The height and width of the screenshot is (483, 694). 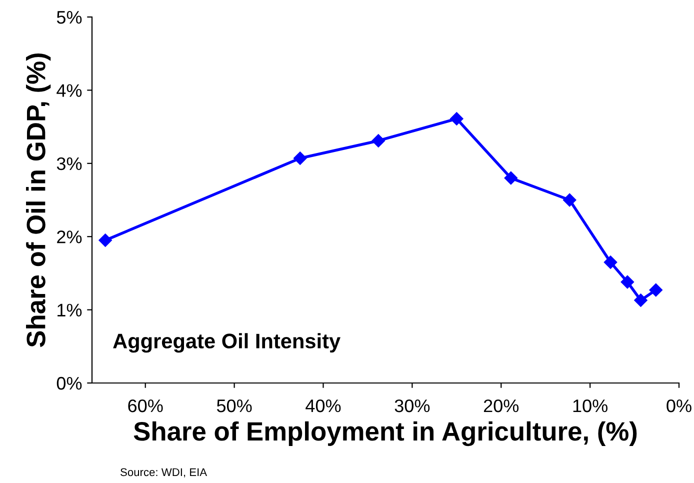 What do you see at coordinates (226, 343) in the screenshot?
I see `annotation: Aggregate Oil Intensity` at bounding box center [226, 343].